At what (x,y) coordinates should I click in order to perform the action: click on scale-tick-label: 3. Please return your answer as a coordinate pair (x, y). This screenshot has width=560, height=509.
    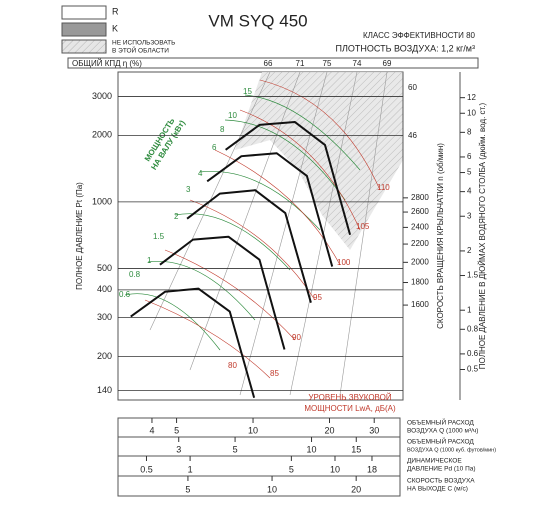
    Looking at the image, I should click on (178, 449).